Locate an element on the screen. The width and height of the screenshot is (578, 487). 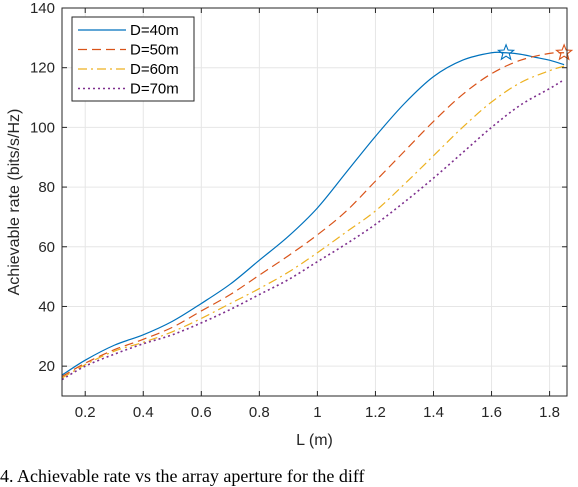
legend-label-1: D=40m is located at coordinates (154, 30).